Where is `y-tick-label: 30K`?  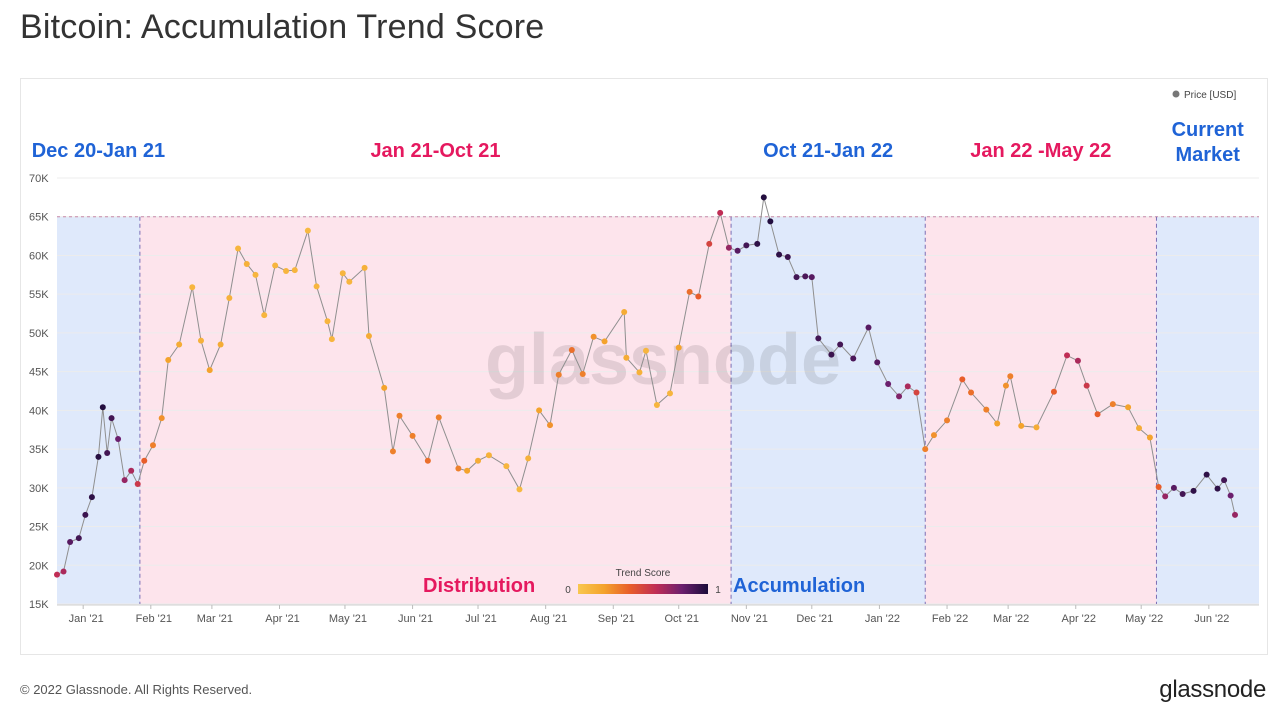 y-tick-label: 30K is located at coordinates (39, 489).